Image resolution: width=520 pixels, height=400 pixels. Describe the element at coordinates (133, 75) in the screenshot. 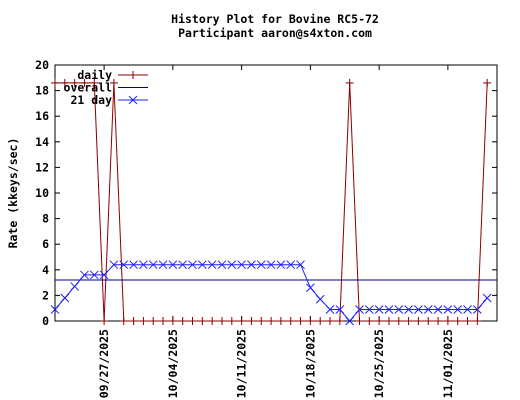

I see `legend-marker-daily` at that location.